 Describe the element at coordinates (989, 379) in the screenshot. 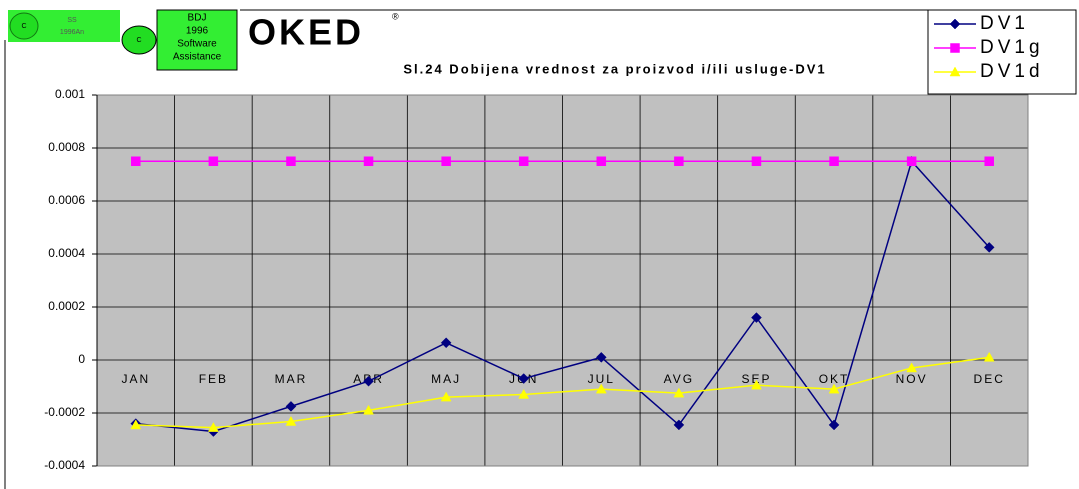

I see `x-tick-label: DEC` at that location.